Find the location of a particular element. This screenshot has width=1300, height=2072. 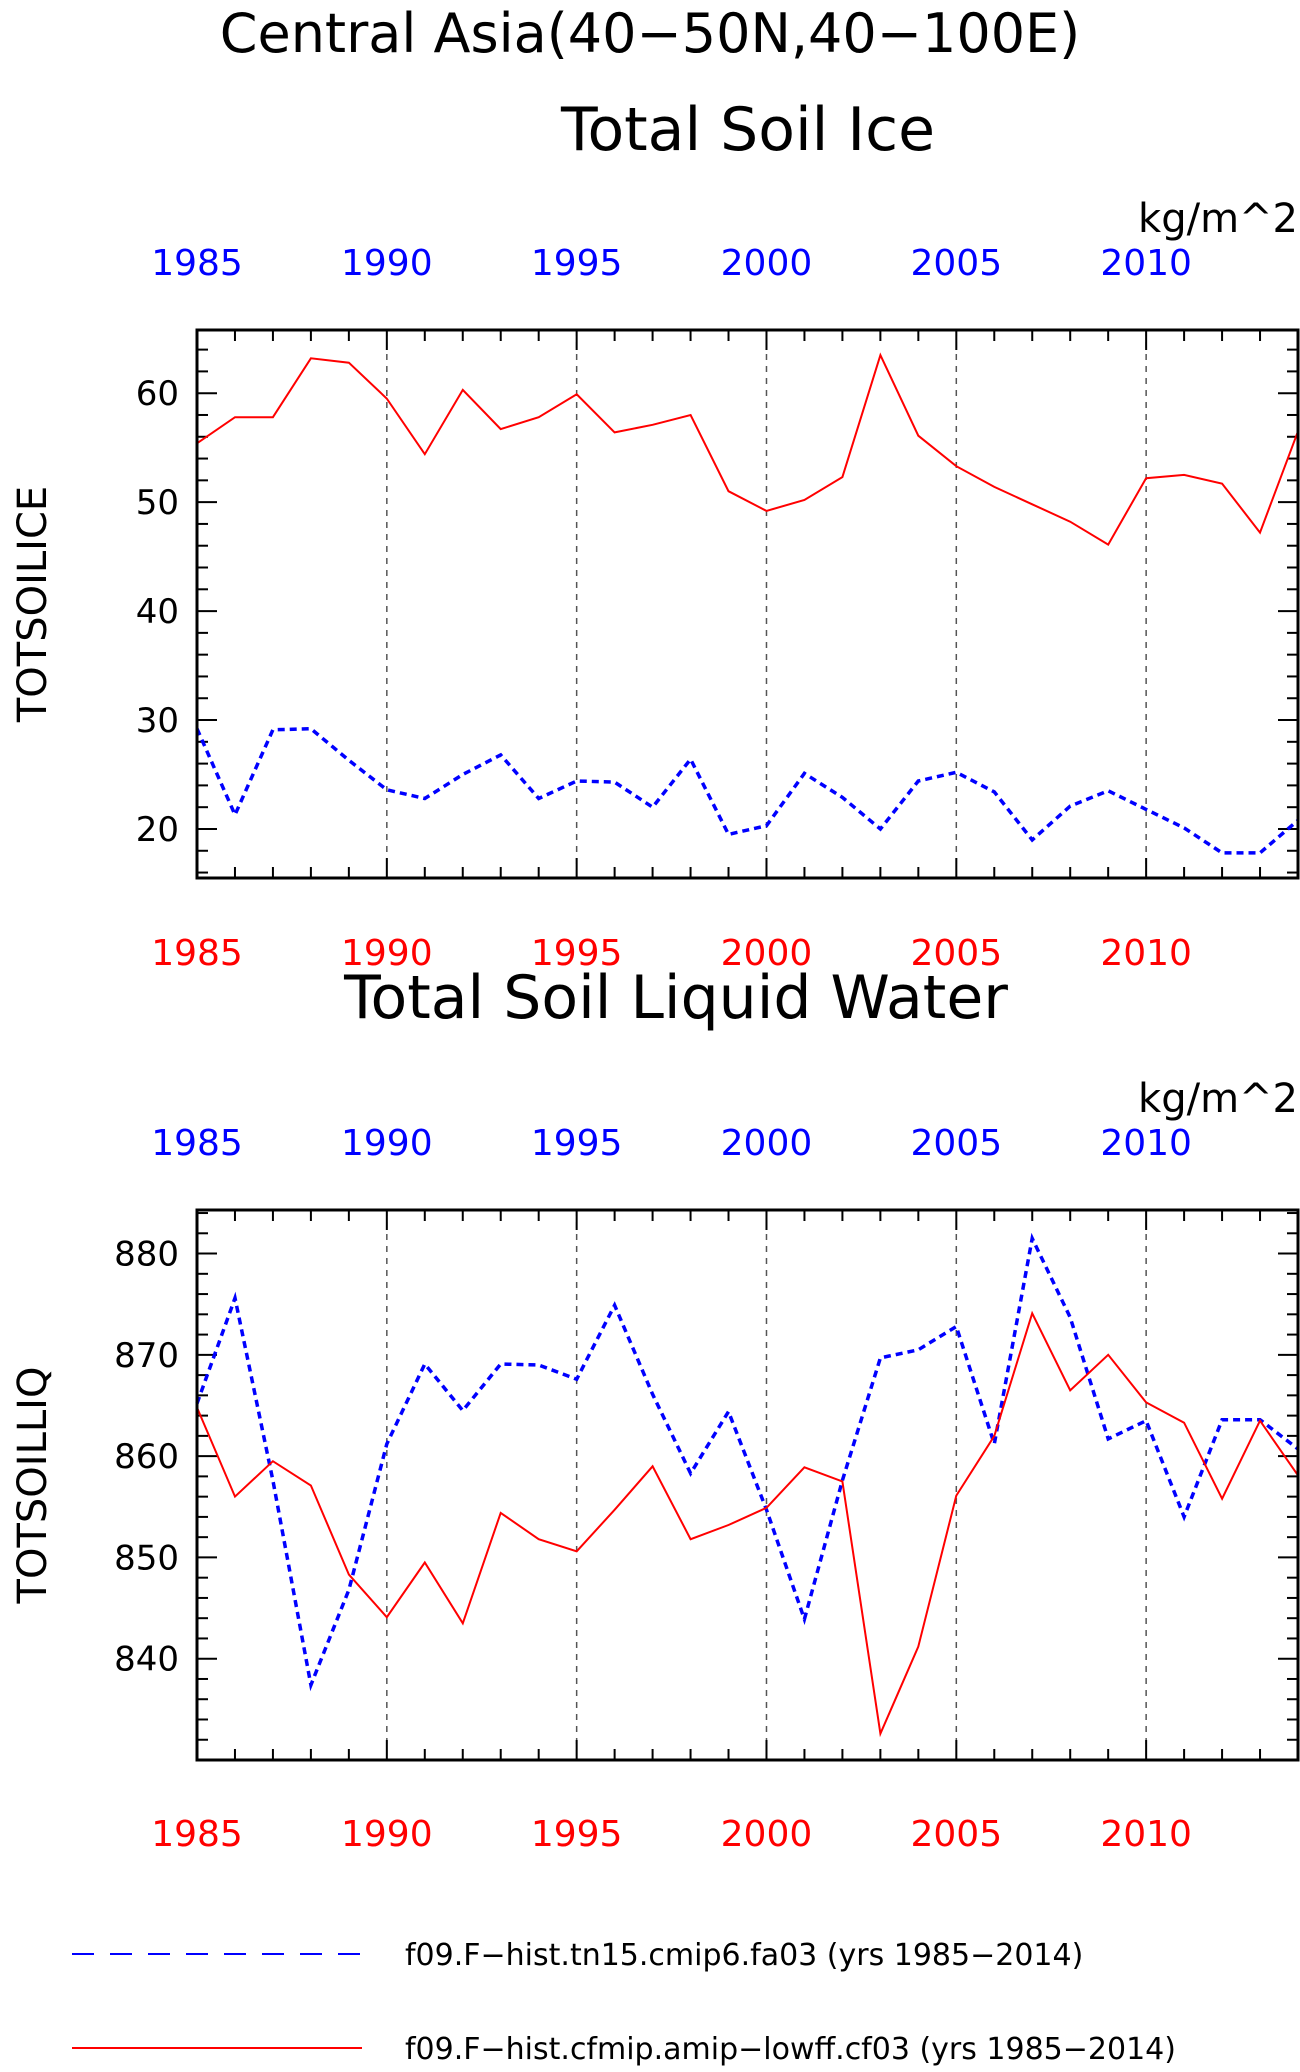

series-line-red is located at coordinates (747, 449).